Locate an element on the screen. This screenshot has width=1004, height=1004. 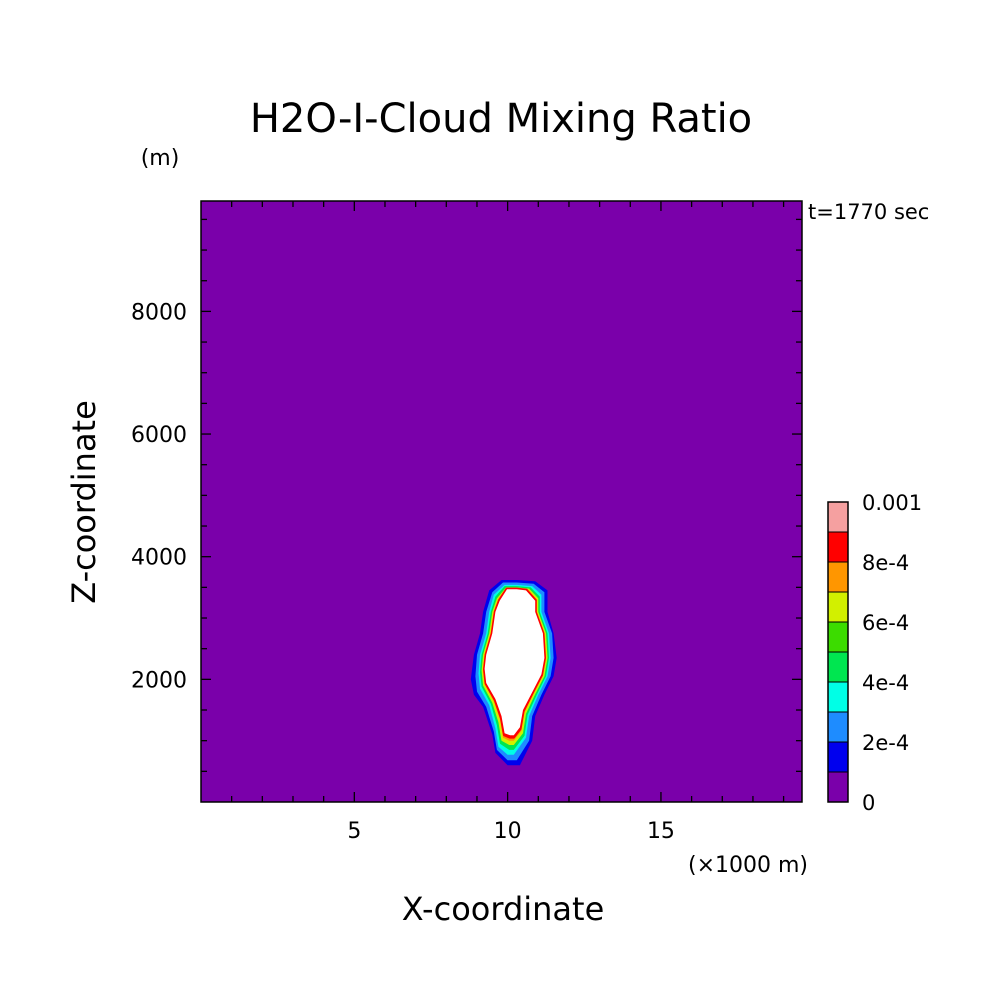
colorbar-label: 4e-4 is located at coordinates (885, 683).